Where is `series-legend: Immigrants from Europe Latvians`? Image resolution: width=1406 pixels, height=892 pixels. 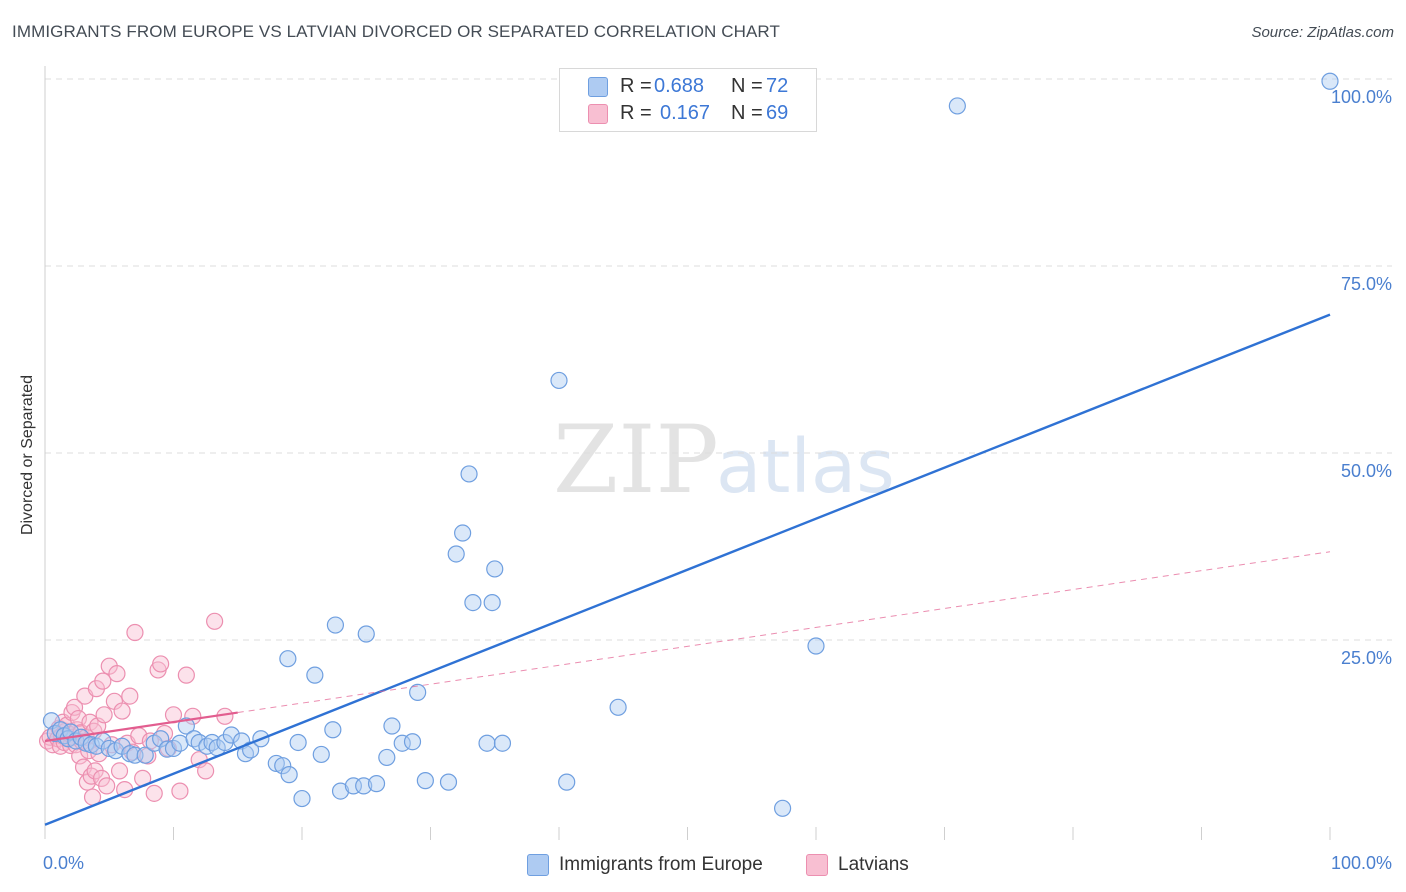 series-legend: Immigrants from Europe Latvians is located at coordinates (703, 865).